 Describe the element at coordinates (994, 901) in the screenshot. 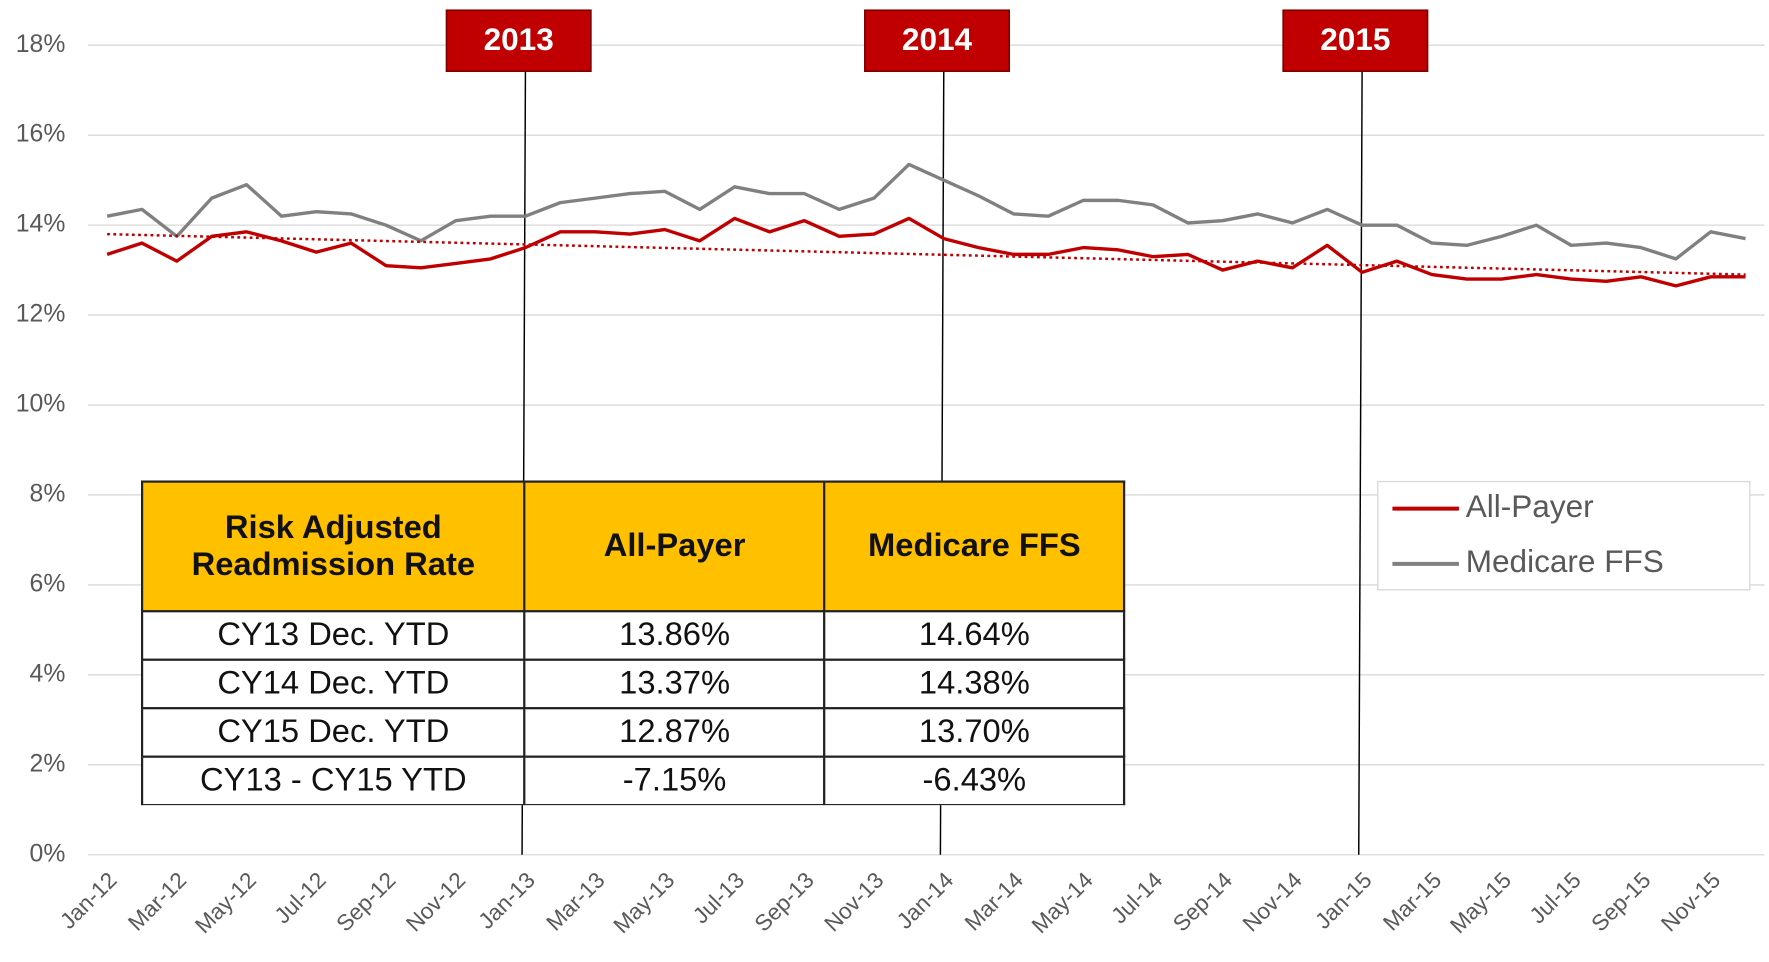

I see `x-tick-label: Mar-14` at that location.